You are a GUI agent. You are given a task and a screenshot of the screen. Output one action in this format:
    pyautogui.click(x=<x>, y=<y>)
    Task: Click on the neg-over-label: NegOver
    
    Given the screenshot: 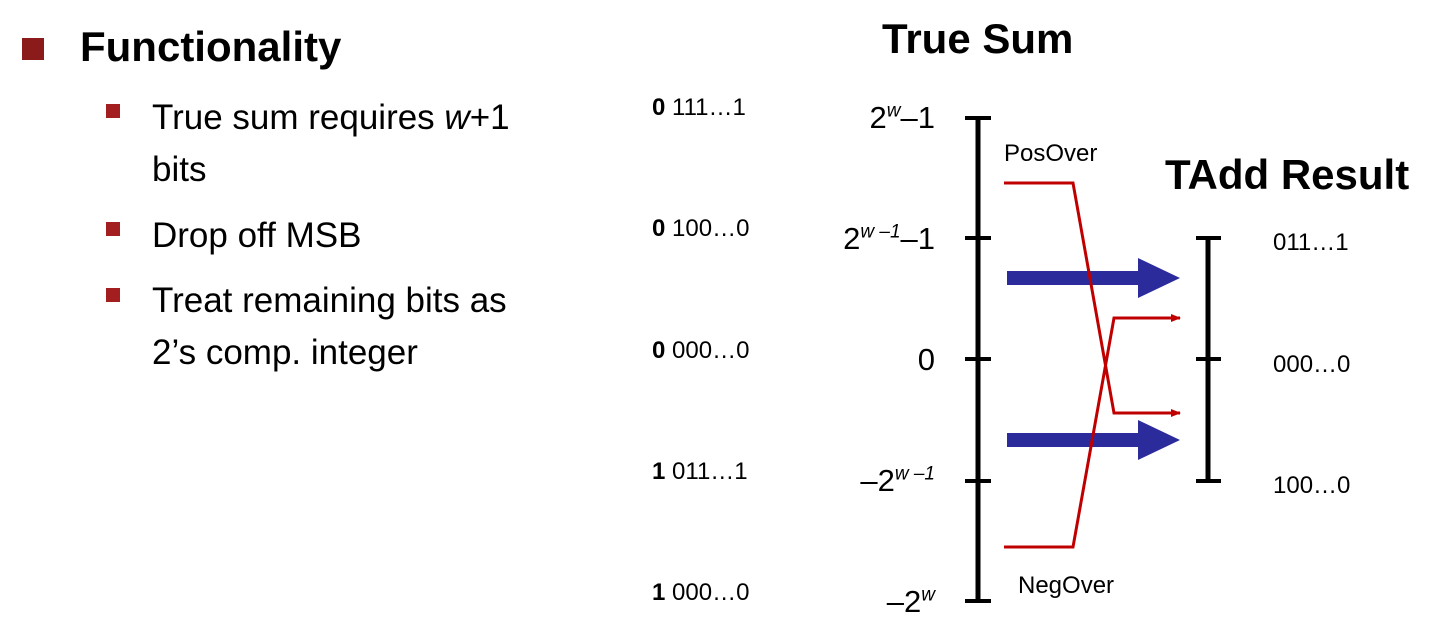 What is the action you would take?
    pyautogui.click(x=1066, y=585)
    